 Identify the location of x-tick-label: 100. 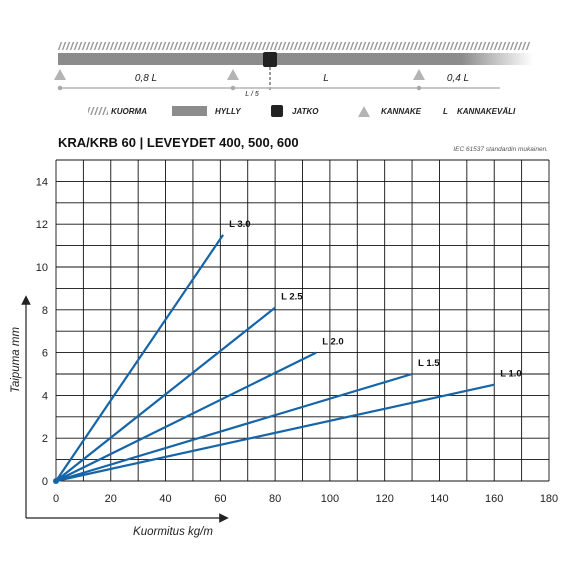
(330, 499).